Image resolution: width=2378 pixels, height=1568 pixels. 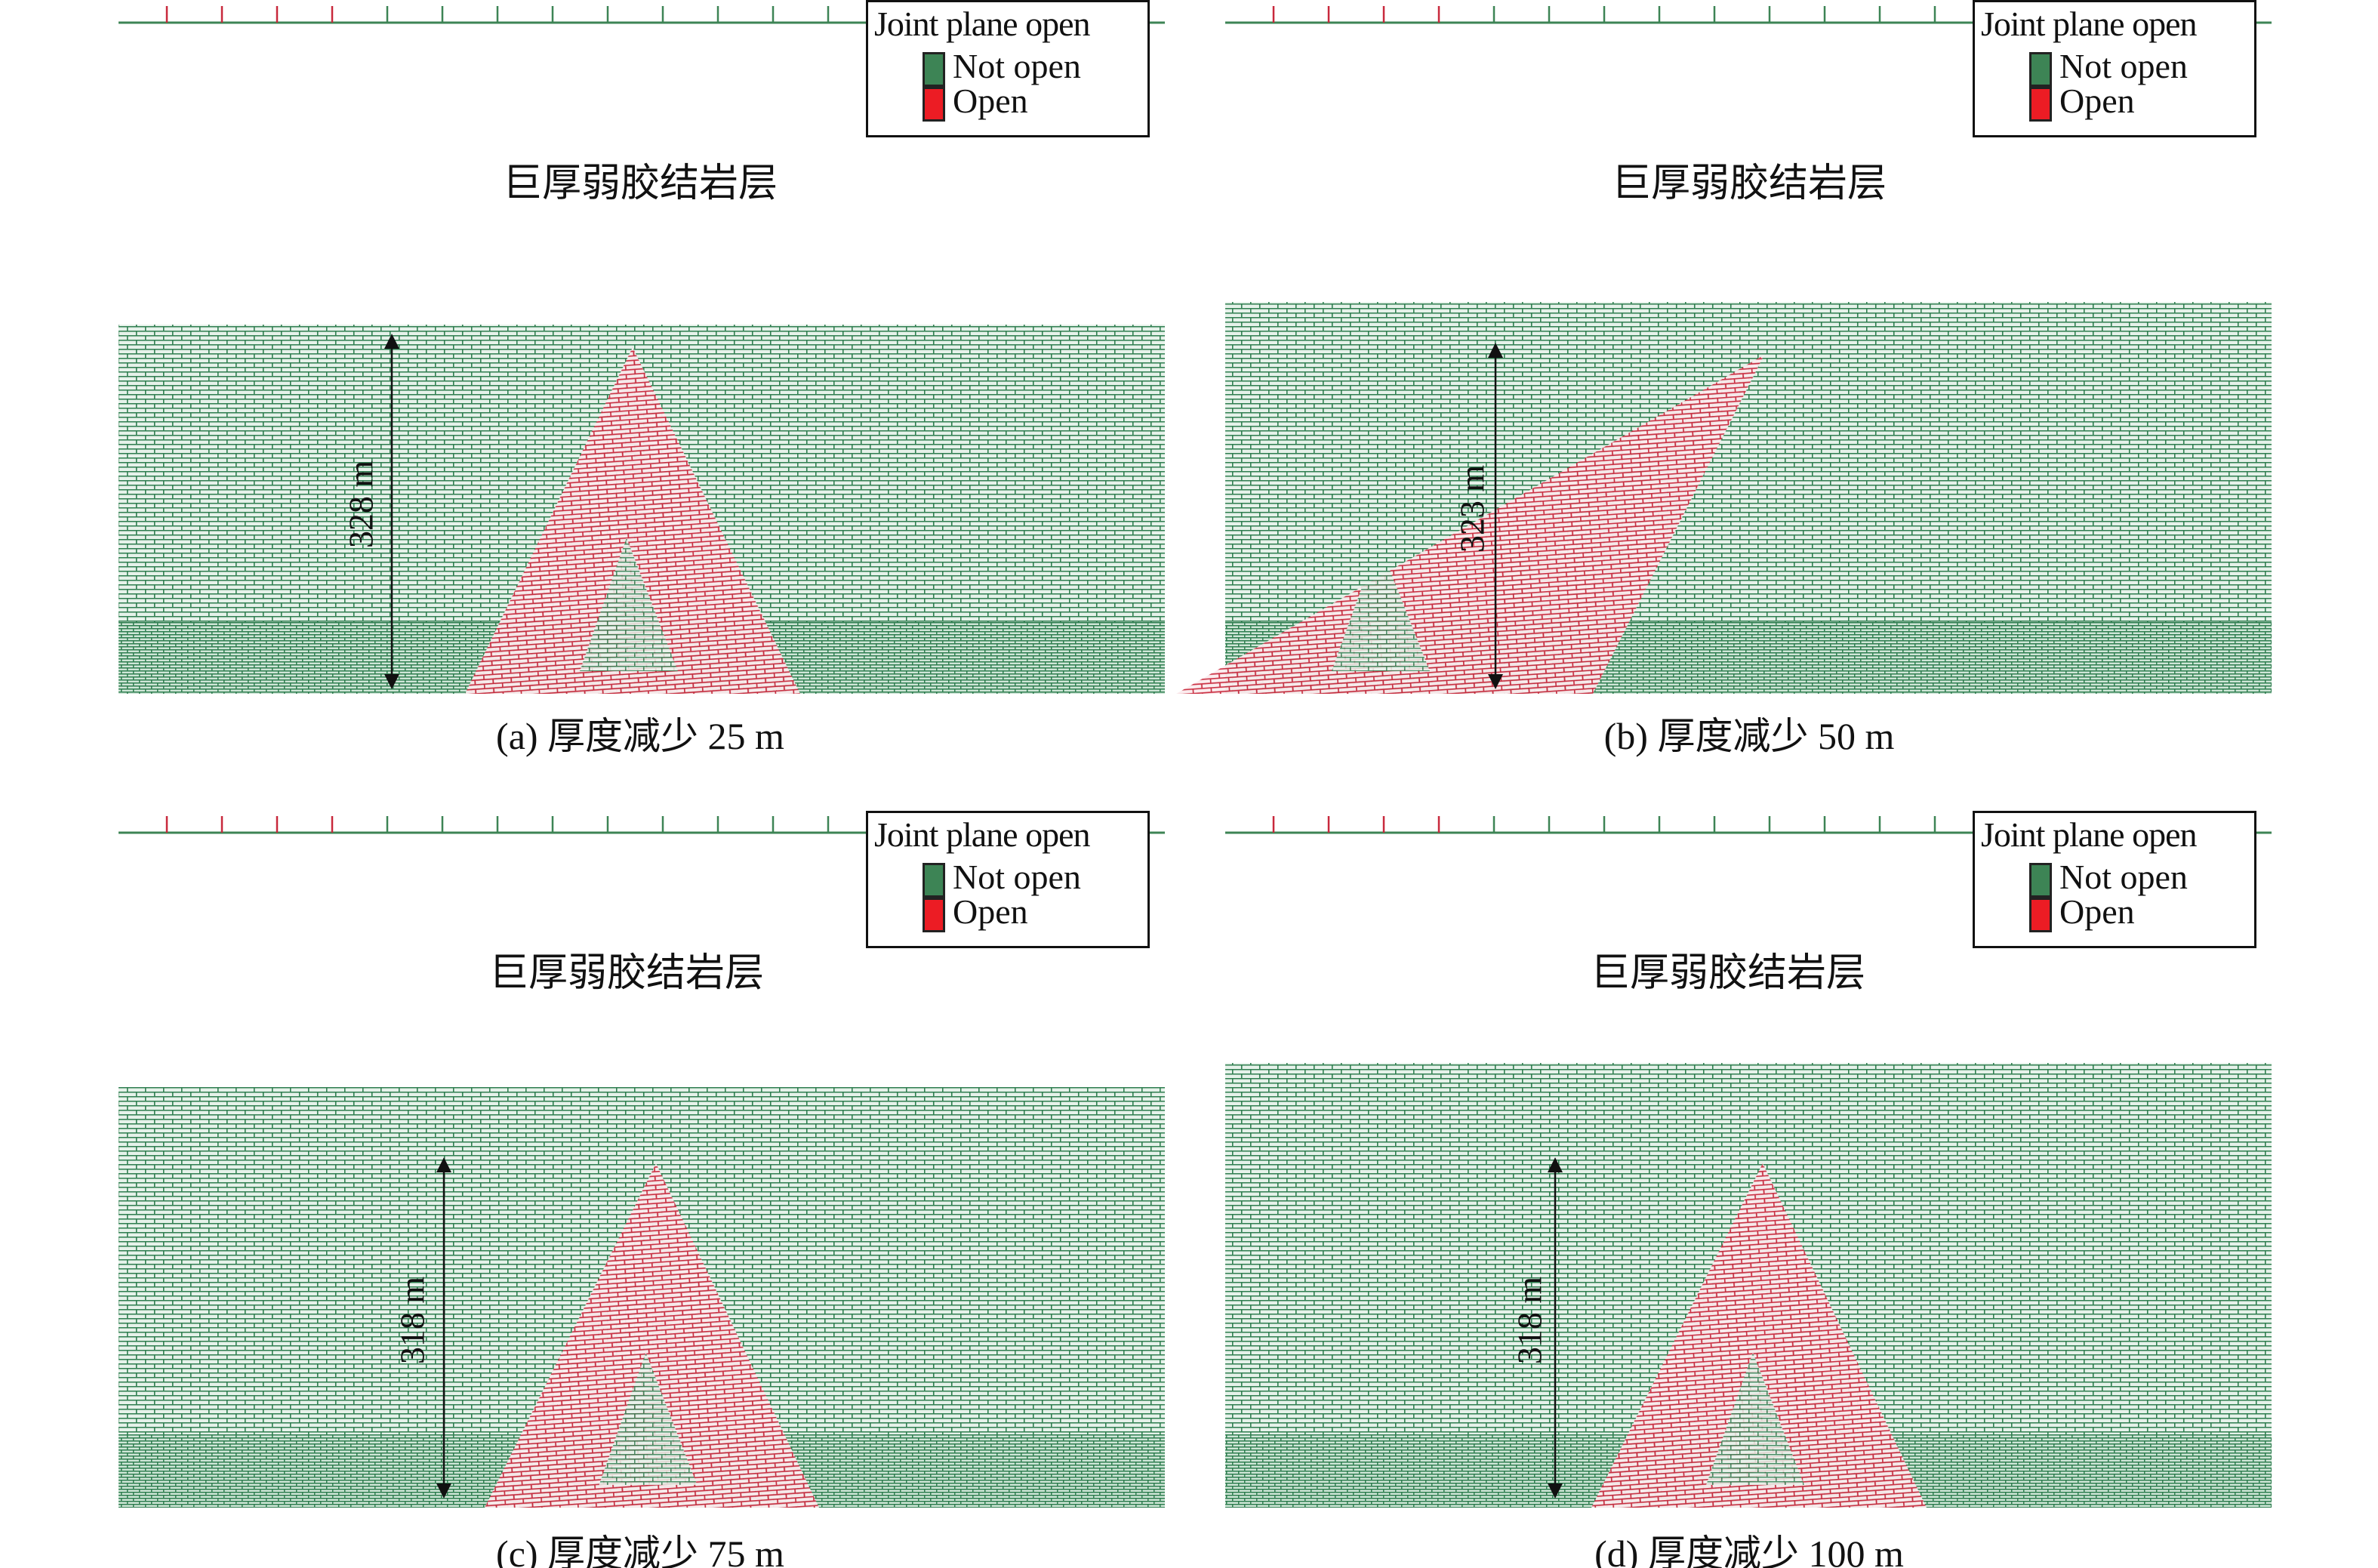 What do you see at coordinates (1472, 508) in the screenshot?
I see `height-dimension-label: 323 m` at bounding box center [1472, 508].